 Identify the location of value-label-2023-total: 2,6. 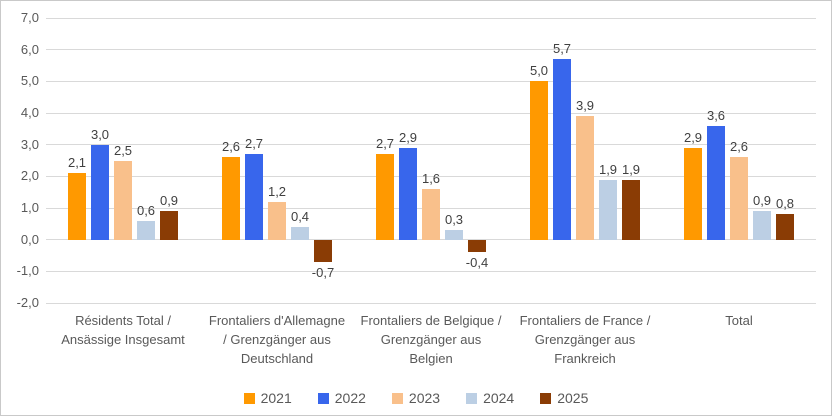
(739, 147).